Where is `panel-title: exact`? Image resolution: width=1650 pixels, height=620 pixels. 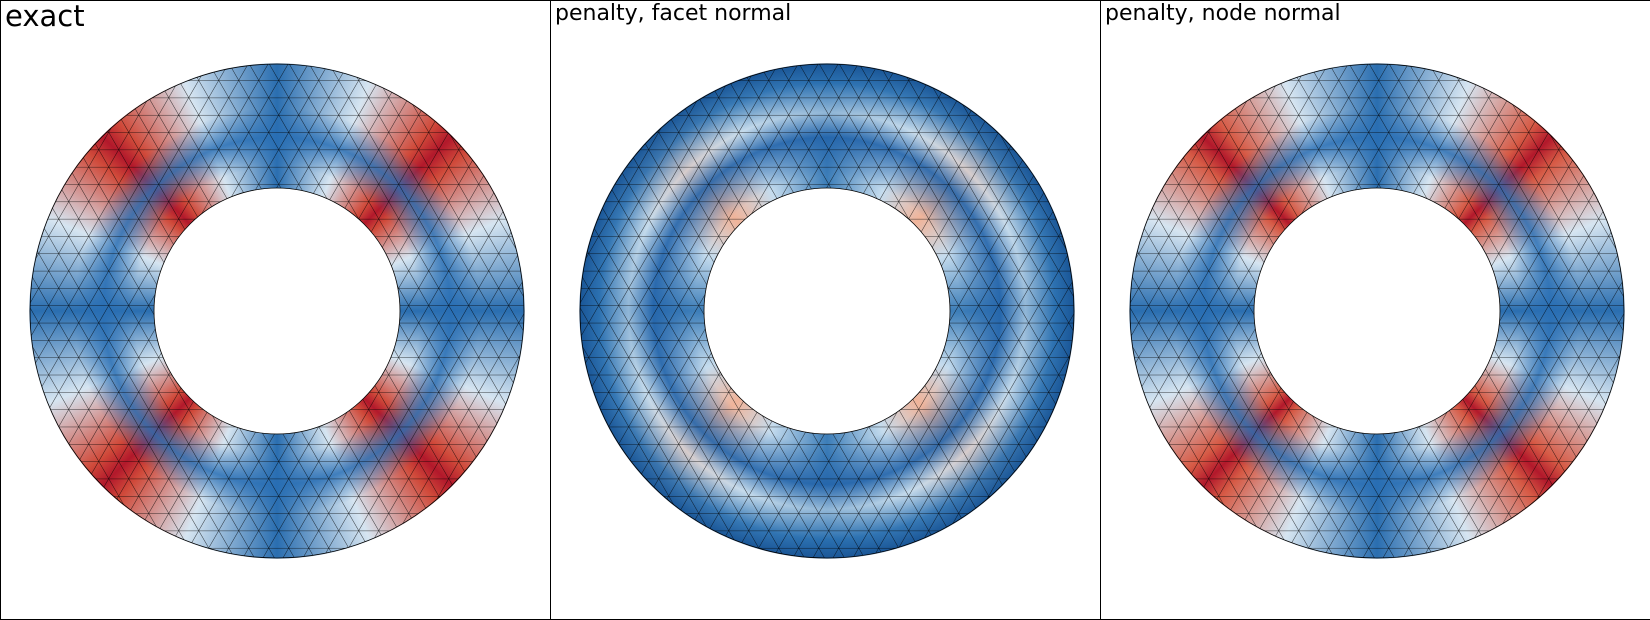
panel-title: exact is located at coordinates (45, 16).